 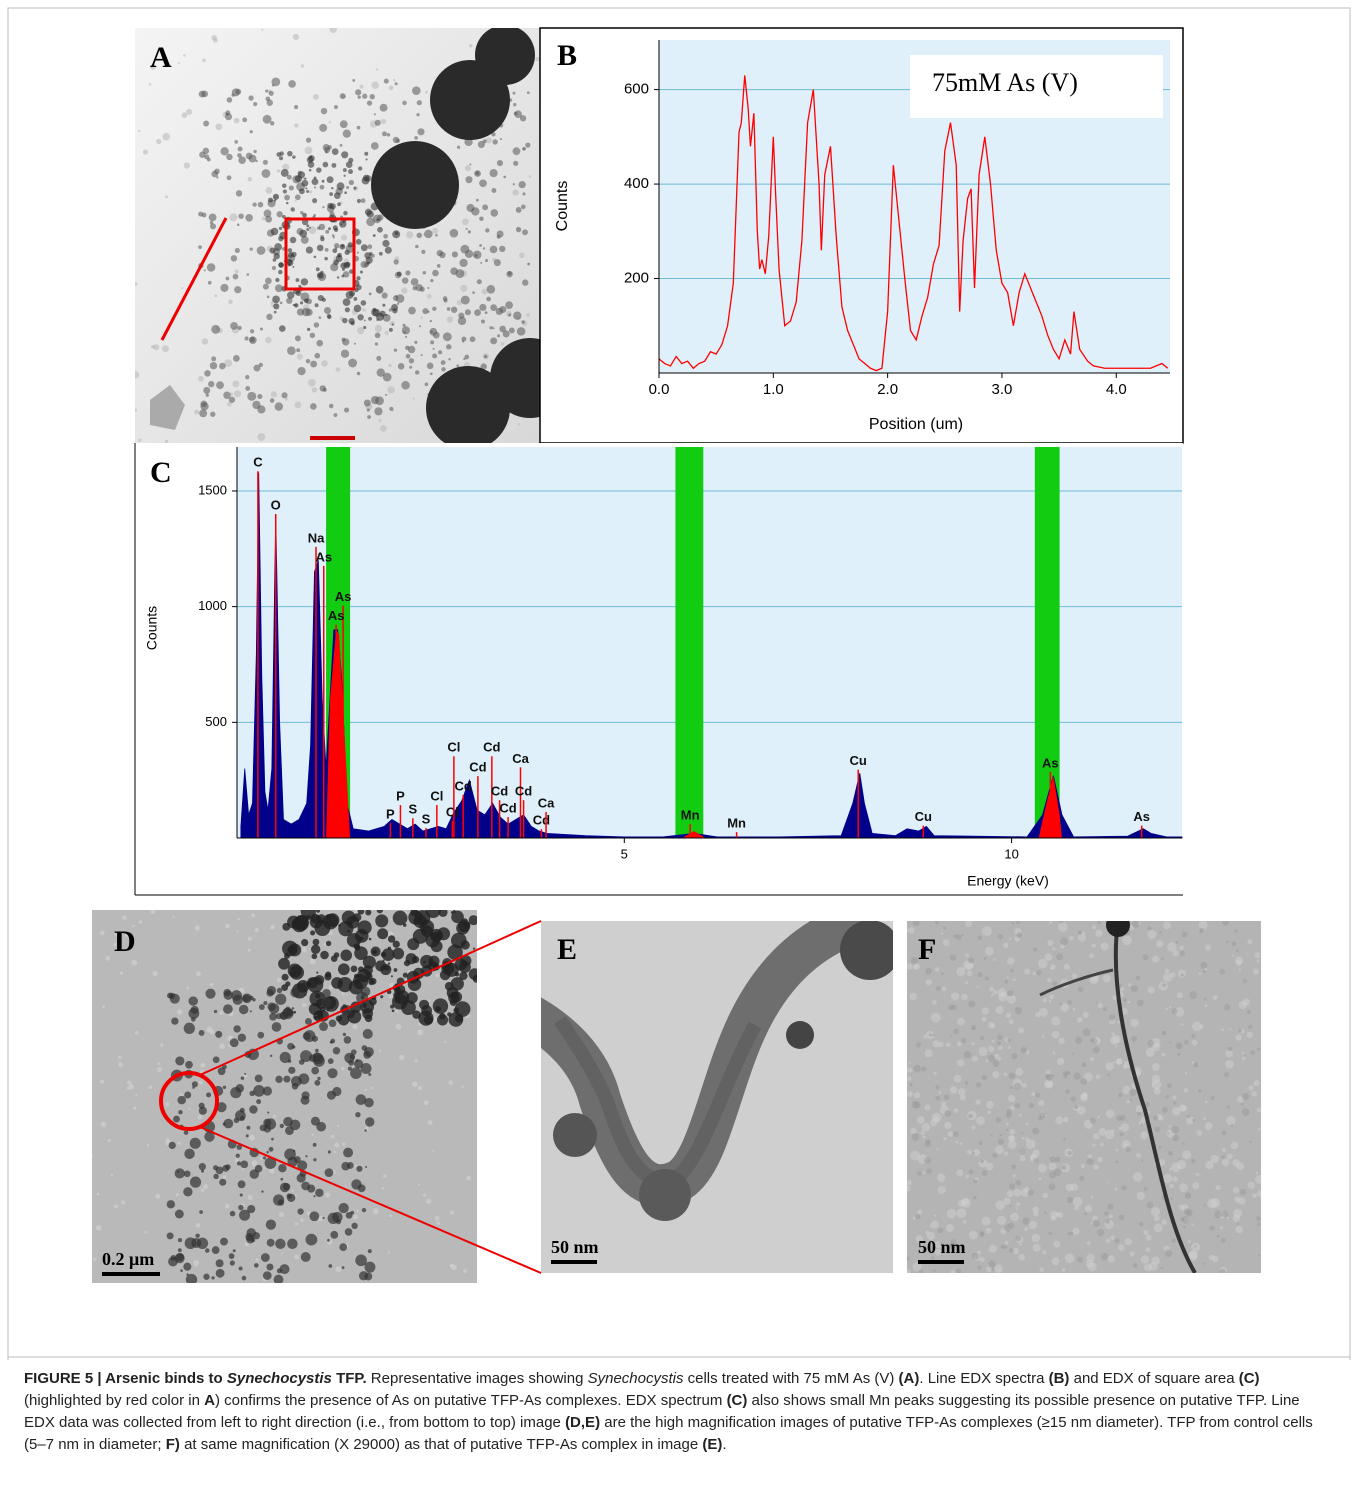 I want to click on cell, so click(x=515, y=378).